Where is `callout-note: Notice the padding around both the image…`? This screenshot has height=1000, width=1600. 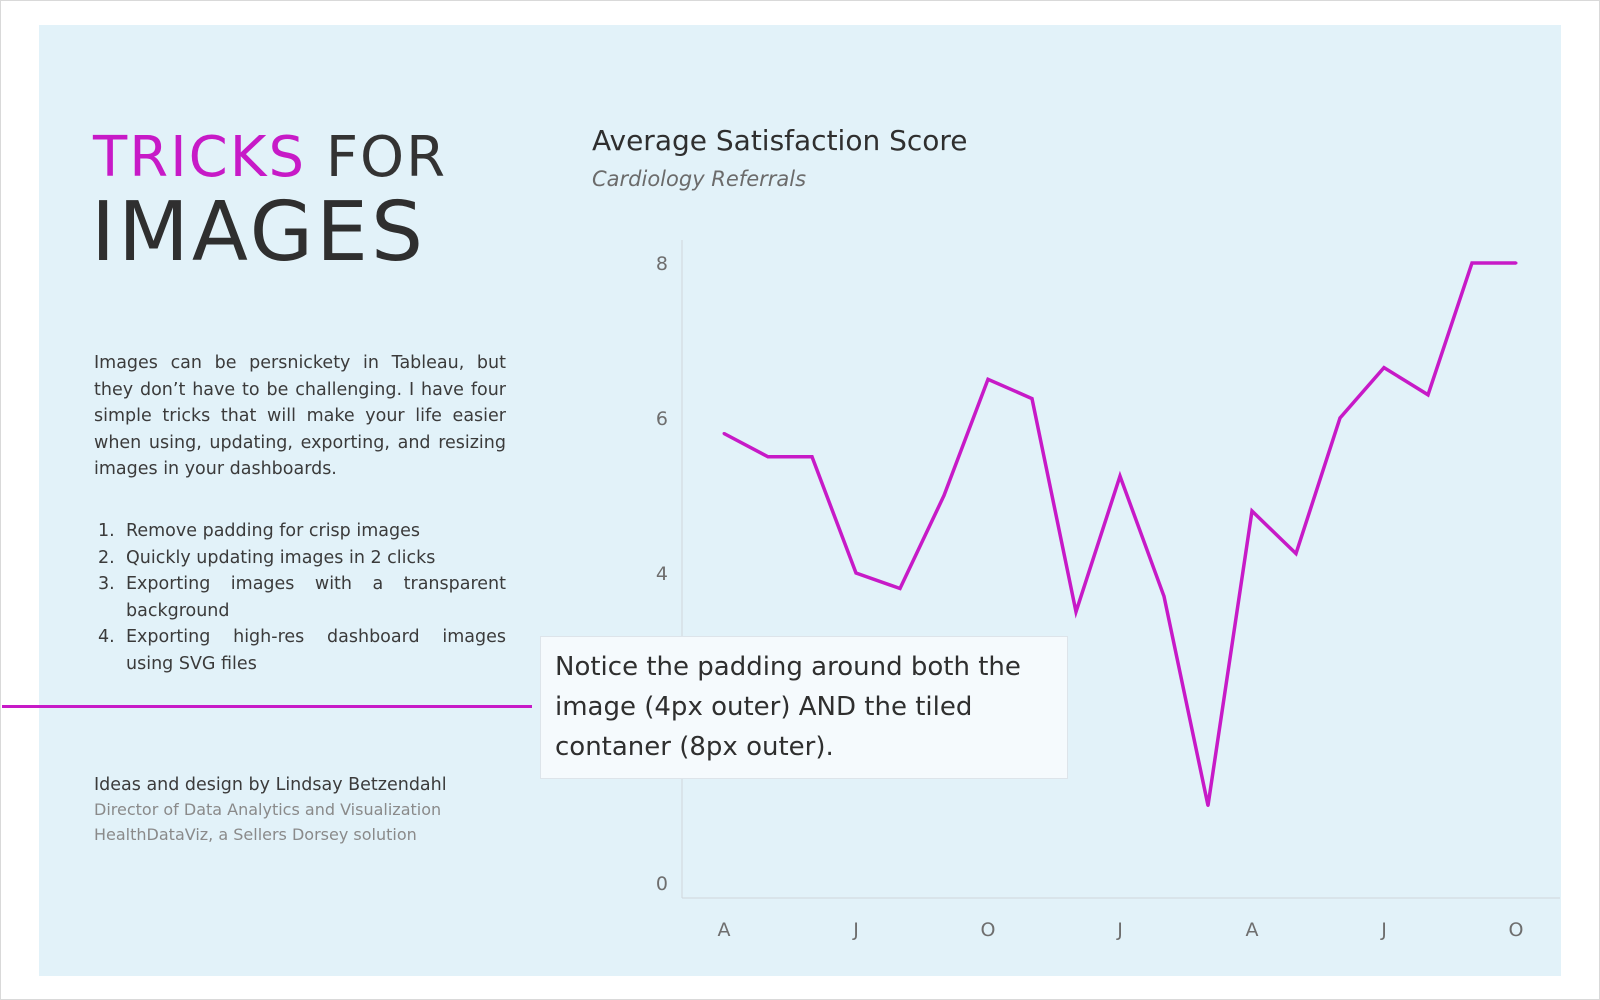 callout-note: Notice the padding around both the image… is located at coordinates (804, 707).